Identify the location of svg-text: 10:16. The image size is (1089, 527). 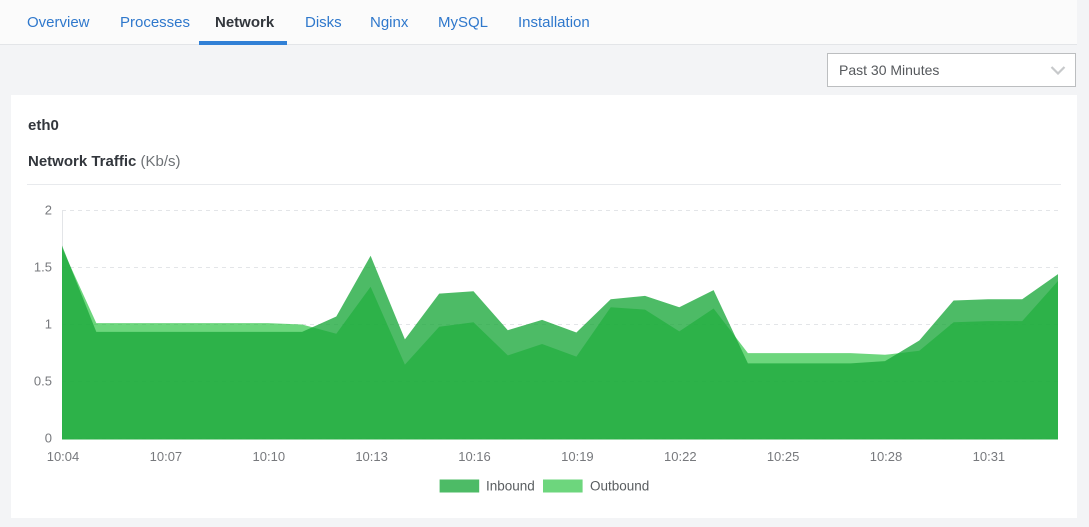
(474, 456).